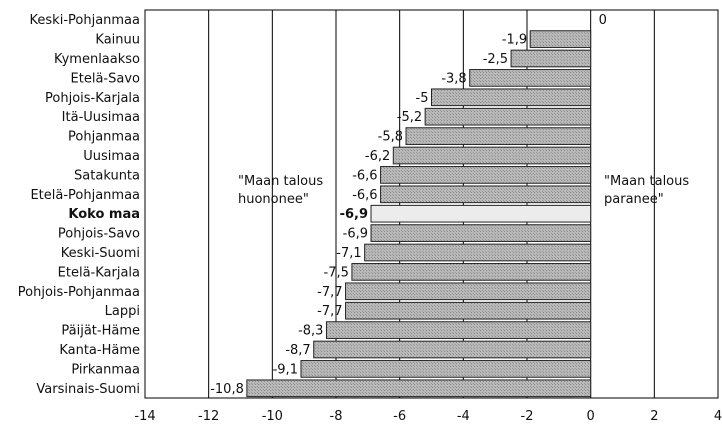 The image size is (722, 431). Describe the element at coordinates (272, 416) in the screenshot. I see `x-tick-label: -10` at that location.